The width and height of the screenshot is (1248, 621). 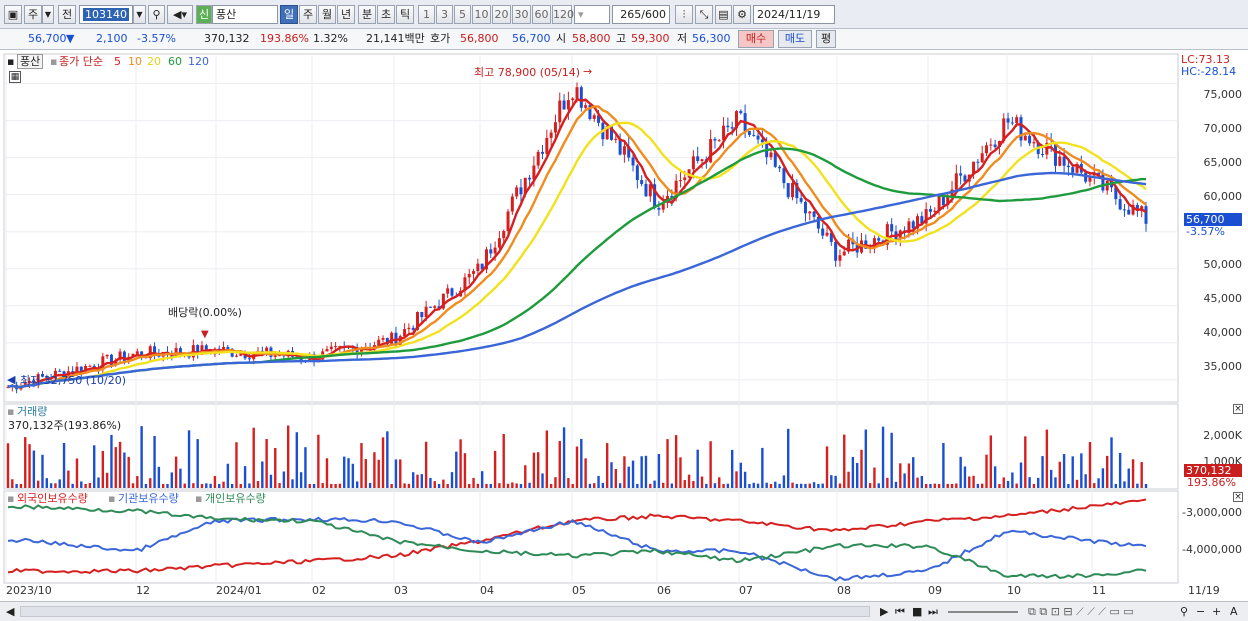 I want to click on interval-1: 1, so click(x=426, y=14).